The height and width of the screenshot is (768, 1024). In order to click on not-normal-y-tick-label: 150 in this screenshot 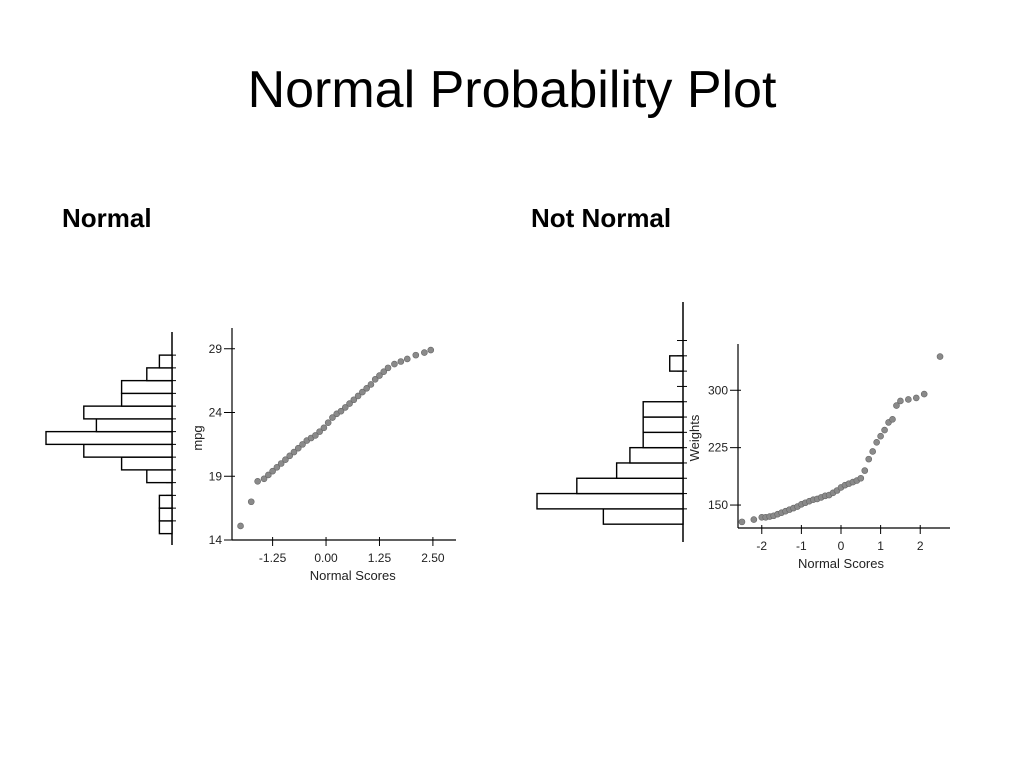, I will do `click(718, 505)`.